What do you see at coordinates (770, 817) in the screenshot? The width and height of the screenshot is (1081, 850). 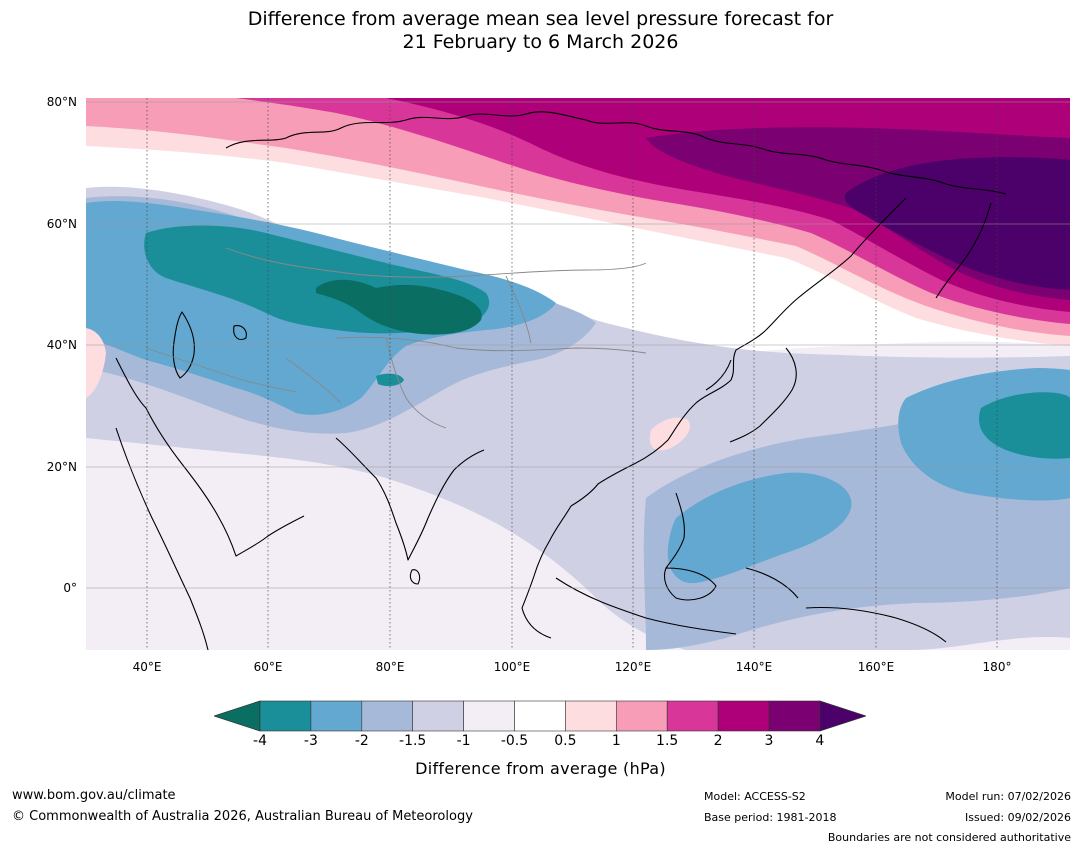 I see `footer-base-period: Base period: 1981-2018` at bounding box center [770, 817].